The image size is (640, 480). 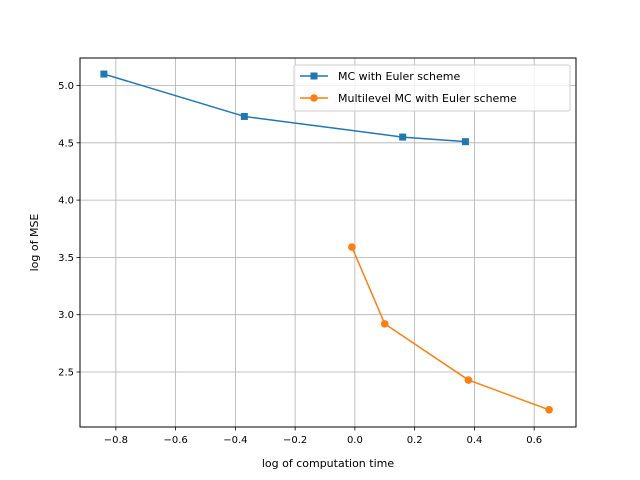 What do you see at coordinates (66, 315) in the screenshot?
I see `y-tick-label: 3.0` at bounding box center [66, 315].